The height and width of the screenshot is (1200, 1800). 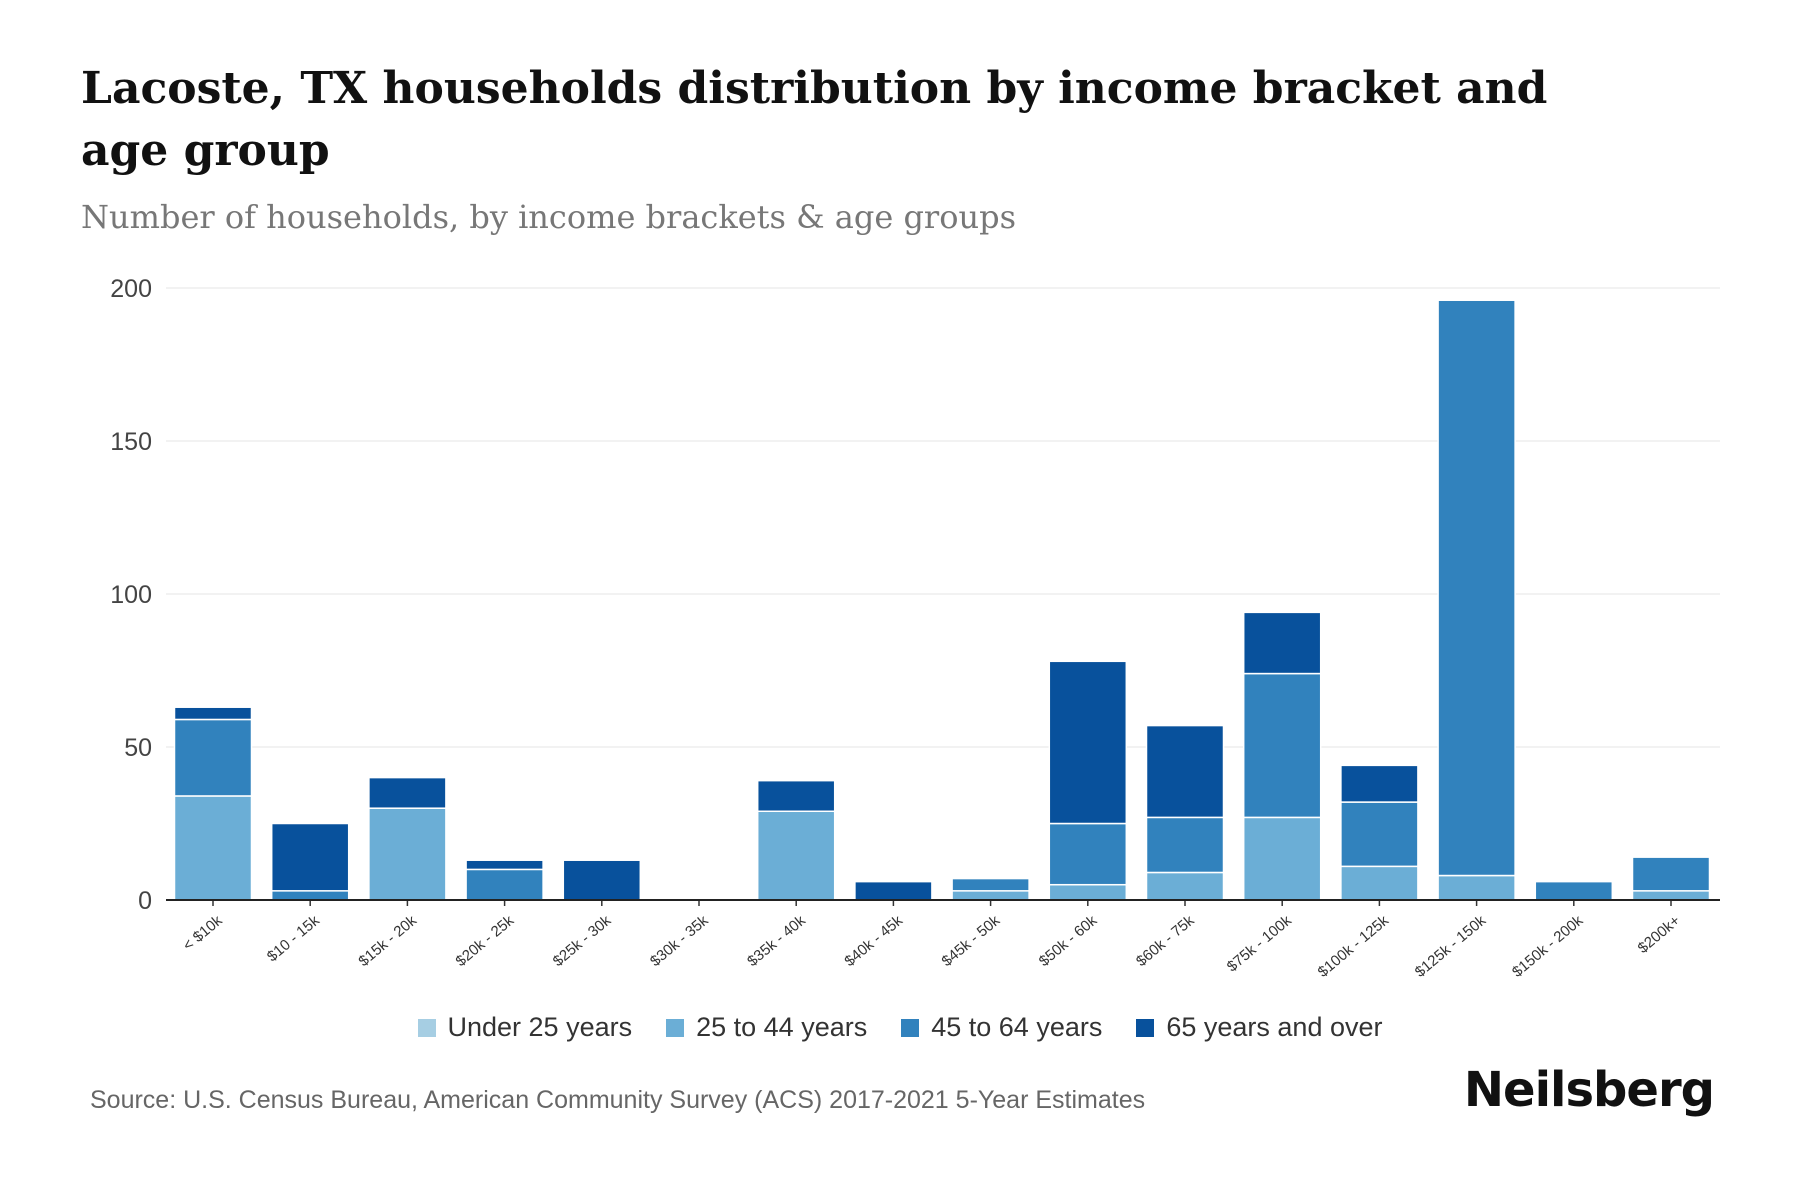 What do you see at coordinates (293, 939) in the screenshot?
I see `x-tick-label: $10 - 15k` at bounding box center [293, 939].